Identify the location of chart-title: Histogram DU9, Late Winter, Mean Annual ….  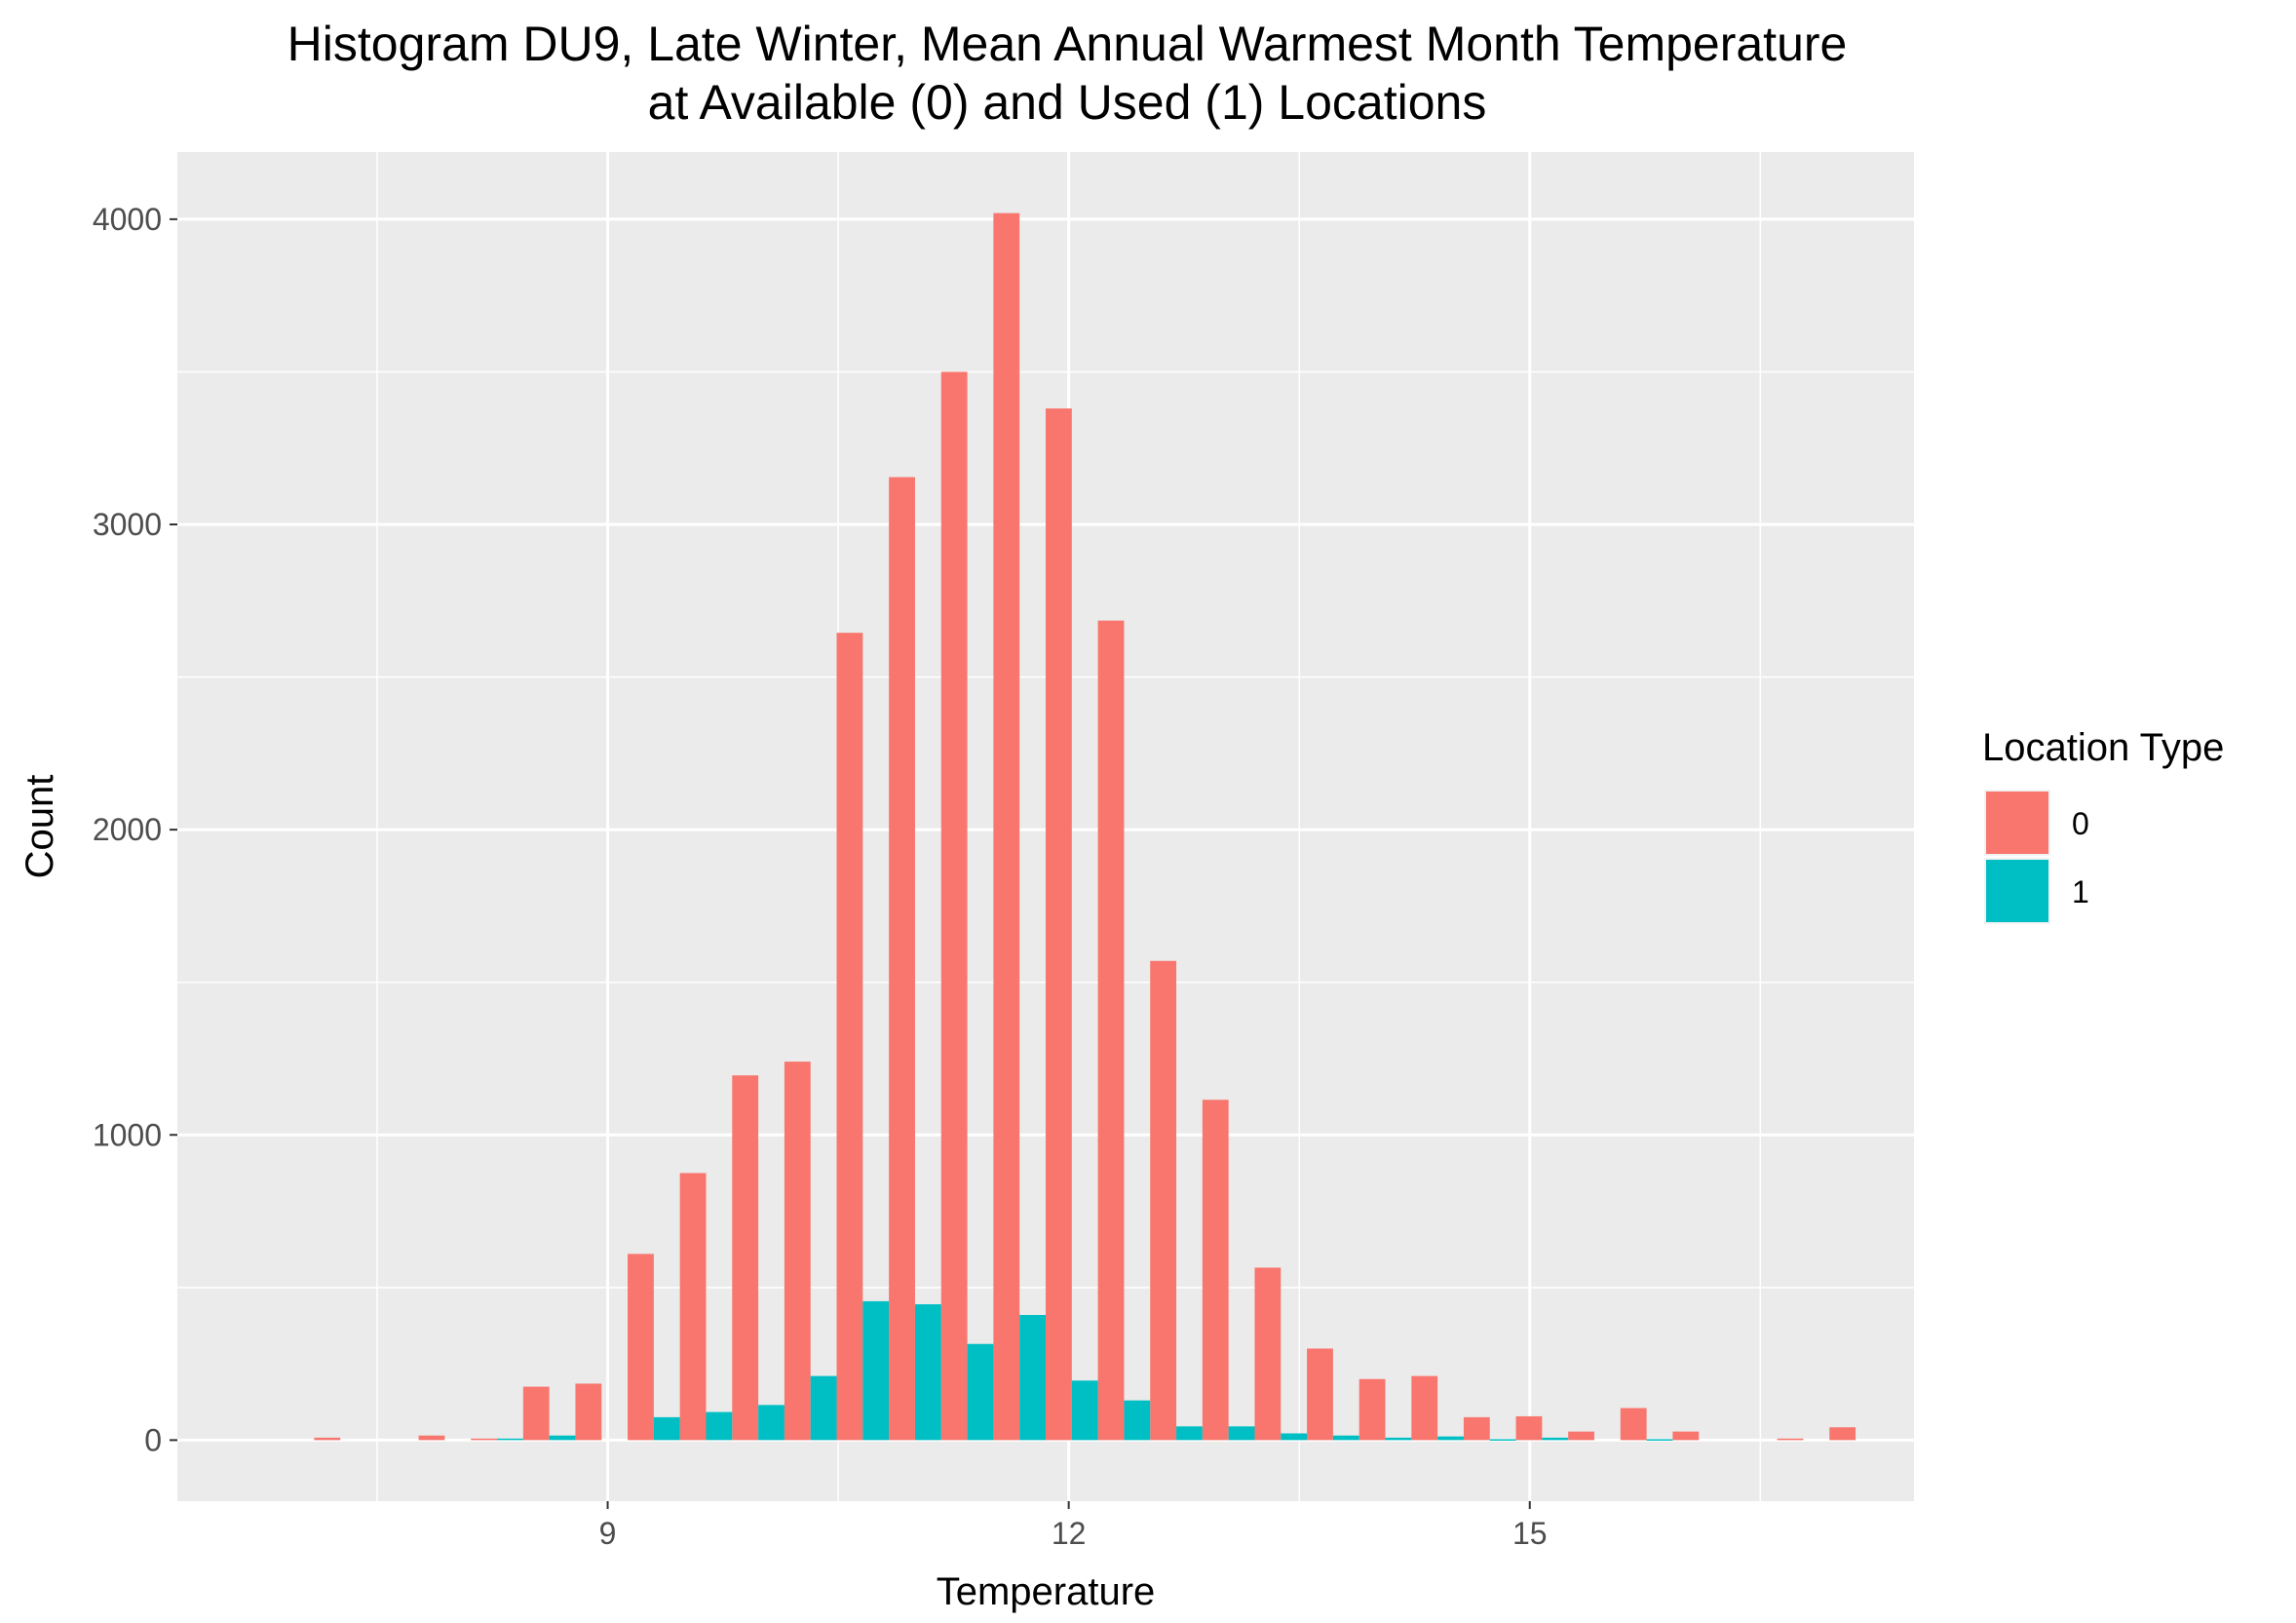
(1067, 44).